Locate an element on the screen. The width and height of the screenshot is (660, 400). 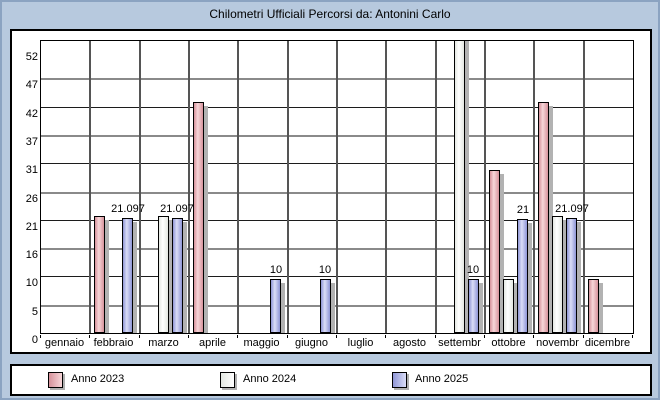
x-axis-month-label: novembr is located at coordinates (557, 343).